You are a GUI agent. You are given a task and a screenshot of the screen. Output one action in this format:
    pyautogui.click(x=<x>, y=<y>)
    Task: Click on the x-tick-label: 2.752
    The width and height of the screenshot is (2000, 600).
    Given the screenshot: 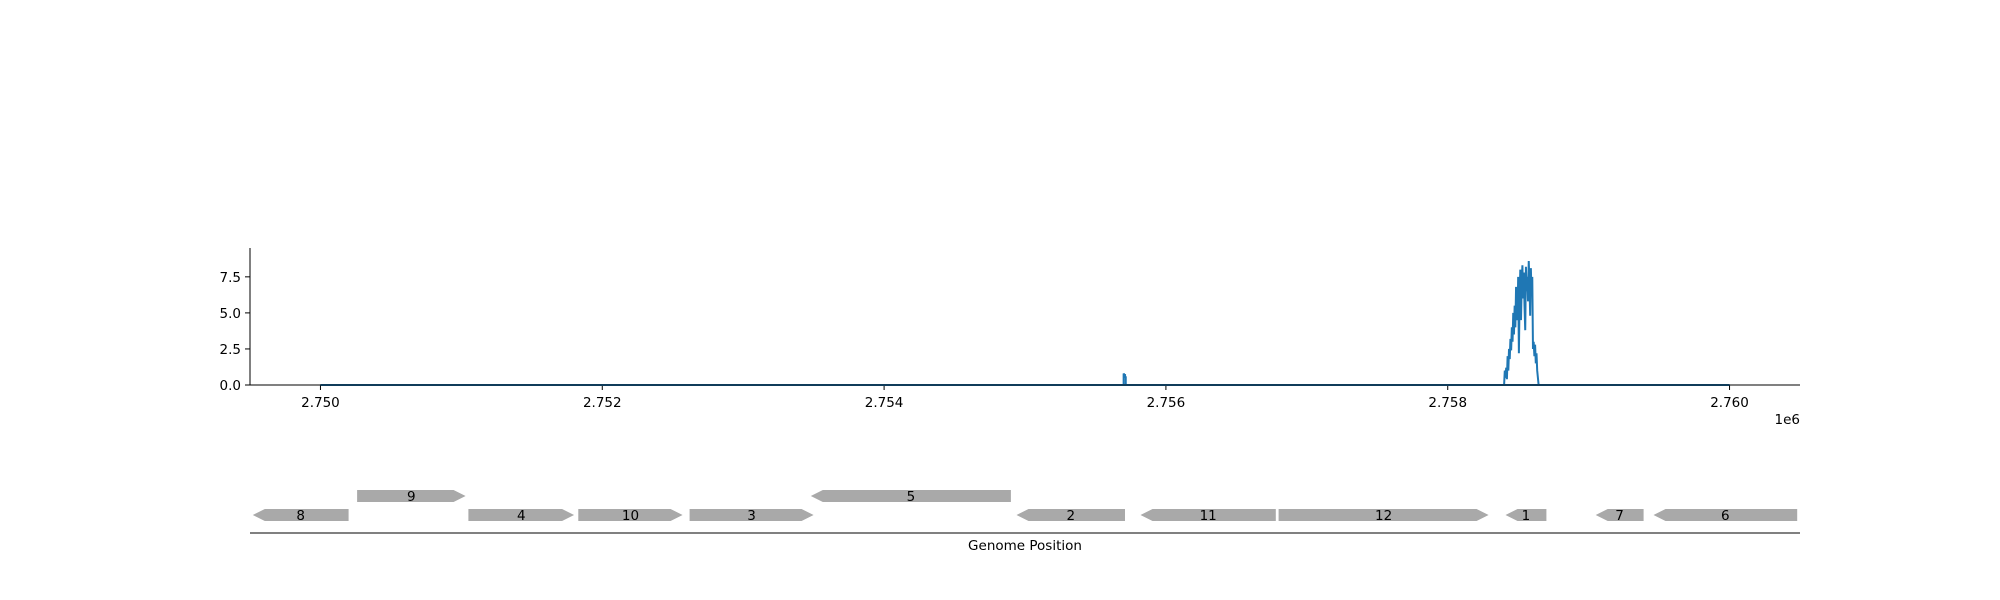 What is the action you would take?
    pyautogui.click(x=602, y=403)
    